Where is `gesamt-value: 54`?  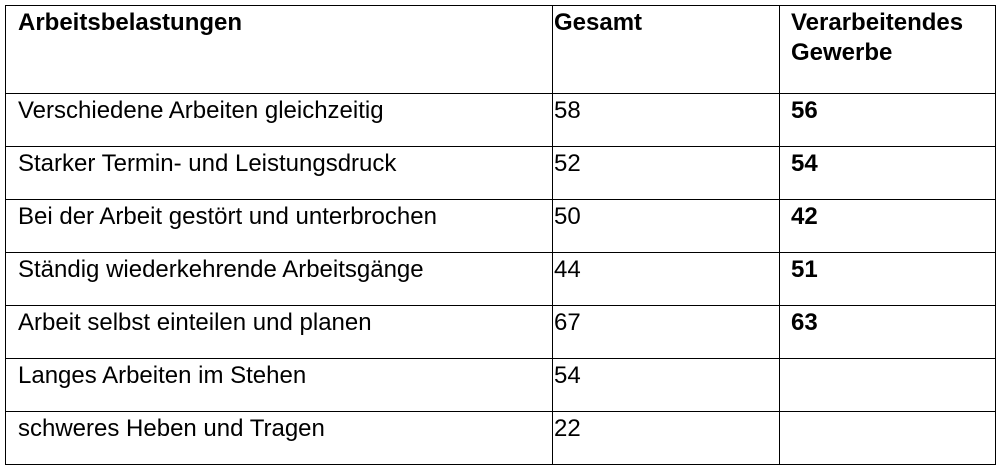
gesamt-value: 54 is located at coordinates (567, 375).